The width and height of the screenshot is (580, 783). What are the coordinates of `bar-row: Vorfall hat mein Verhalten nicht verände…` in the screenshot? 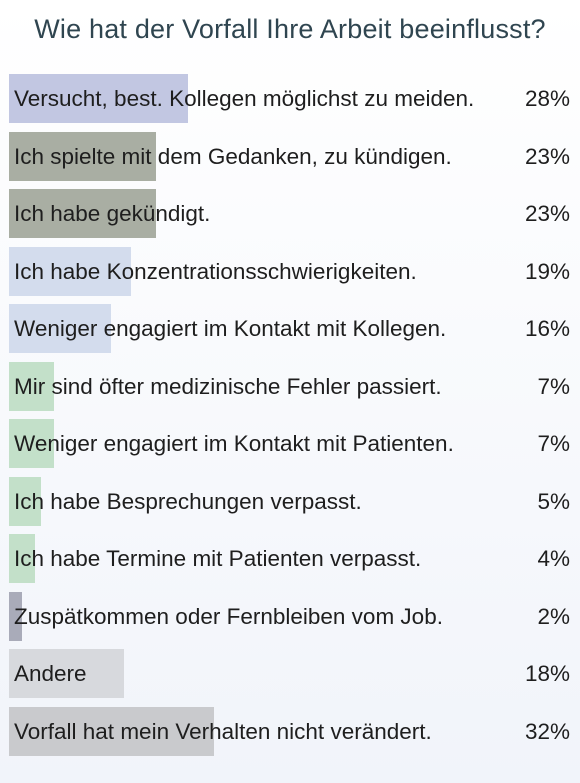 It's located at (290, 732).